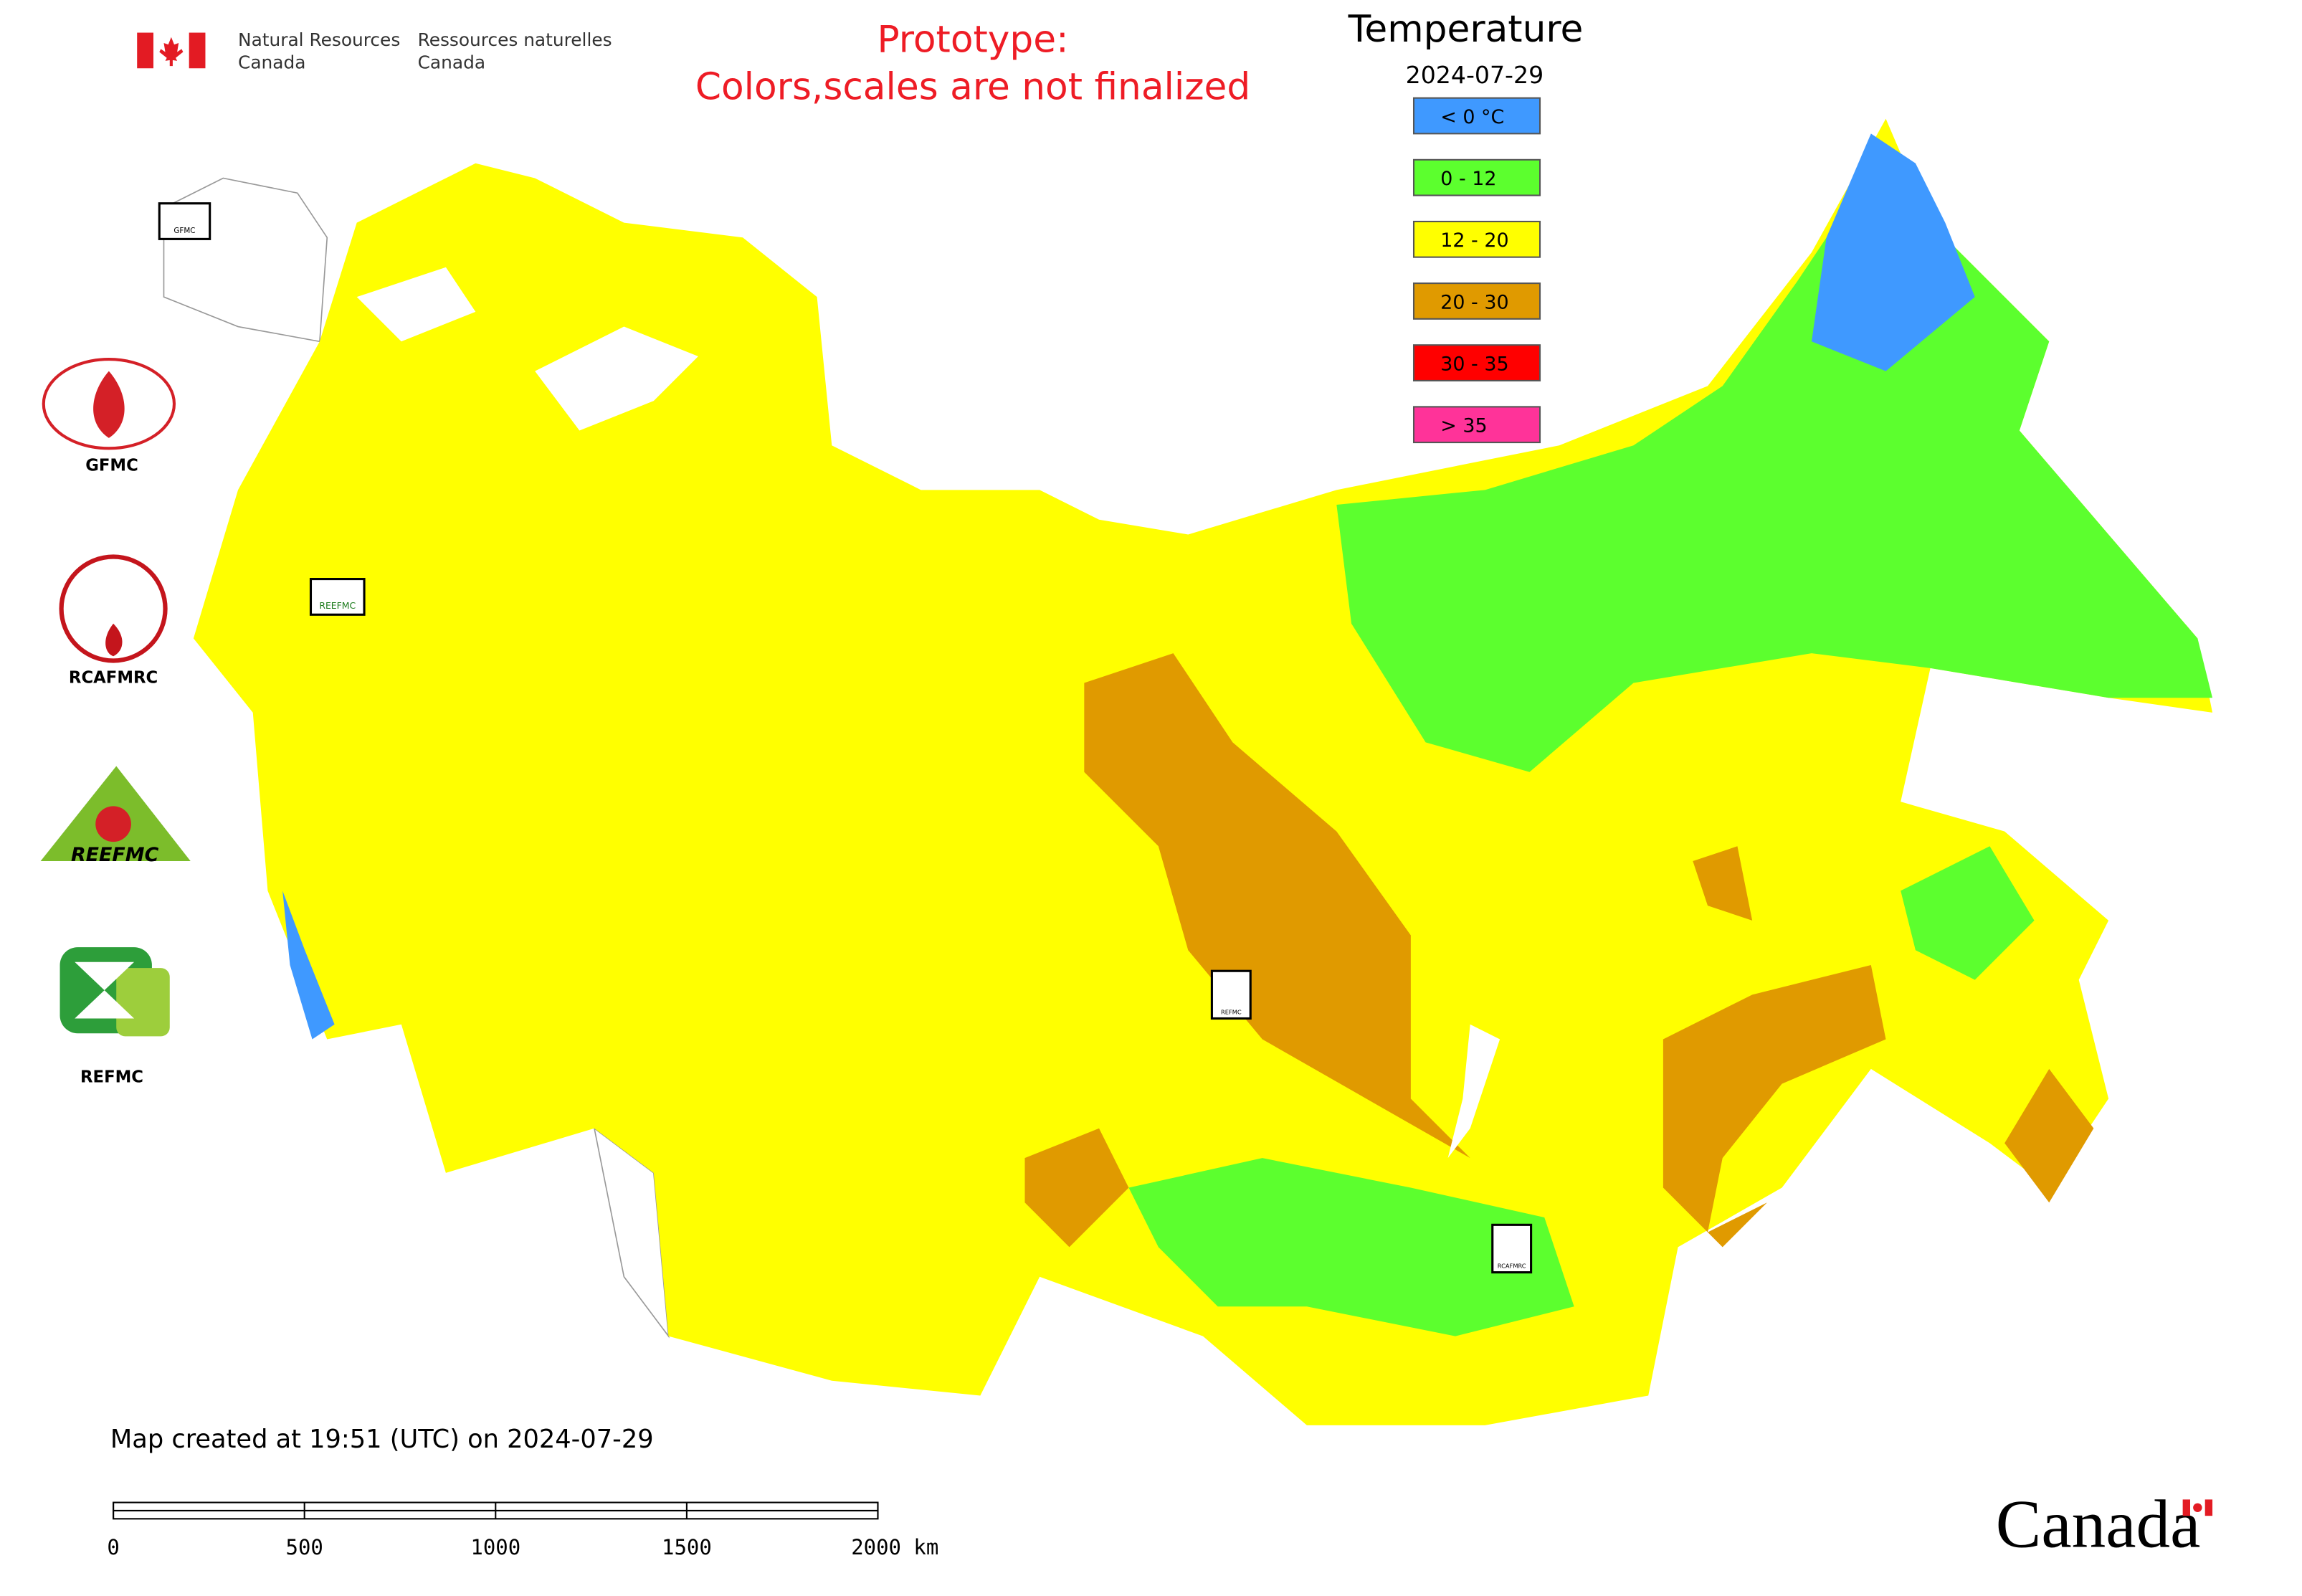 The image size is (2302, 1596). I want to click on agency-fr: Canada, so click(451, 62).